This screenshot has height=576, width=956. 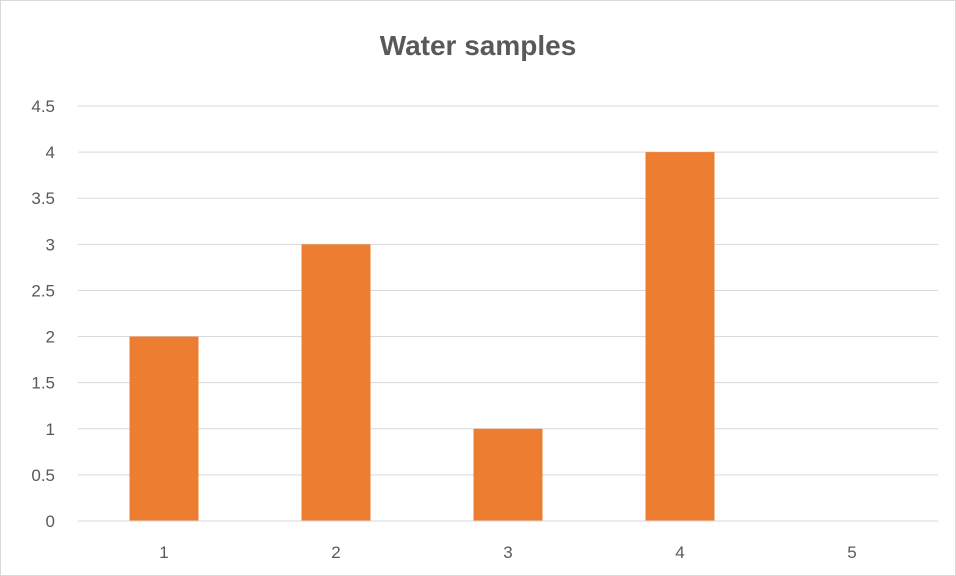 I want to click on y-tick-label: 3.5, so click(x=43, y=198).